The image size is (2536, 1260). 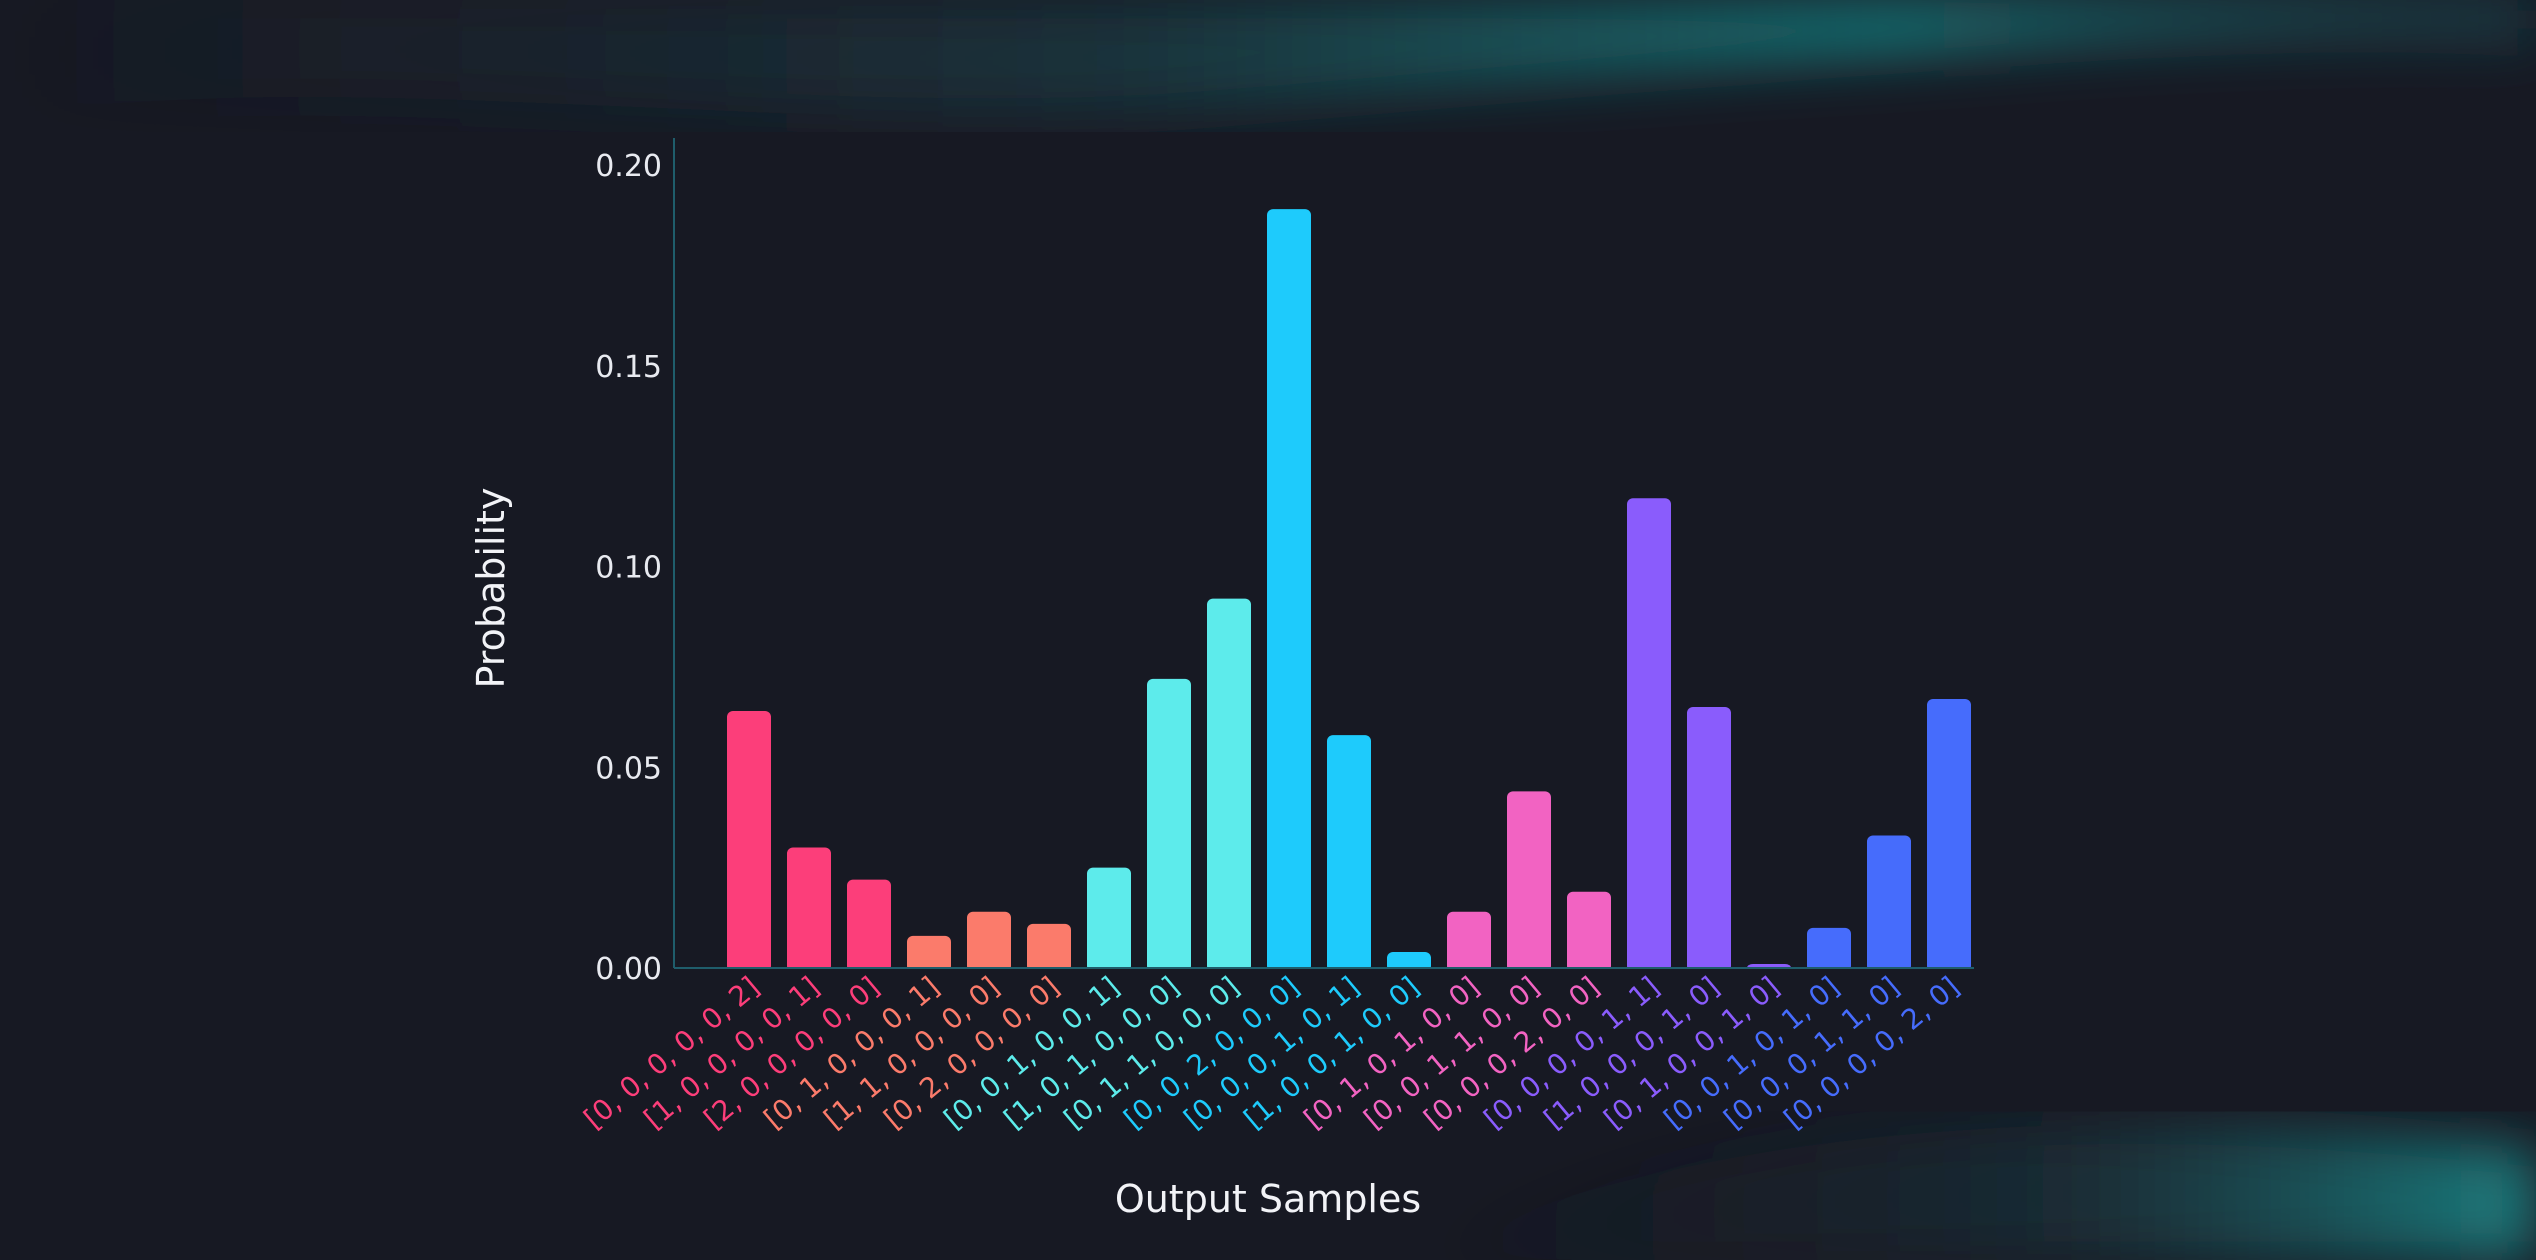 What do you see at coordinates (491, 588) in the screenshot?
I see `y-axis-title: Probability` at bounding box center [491, 588].